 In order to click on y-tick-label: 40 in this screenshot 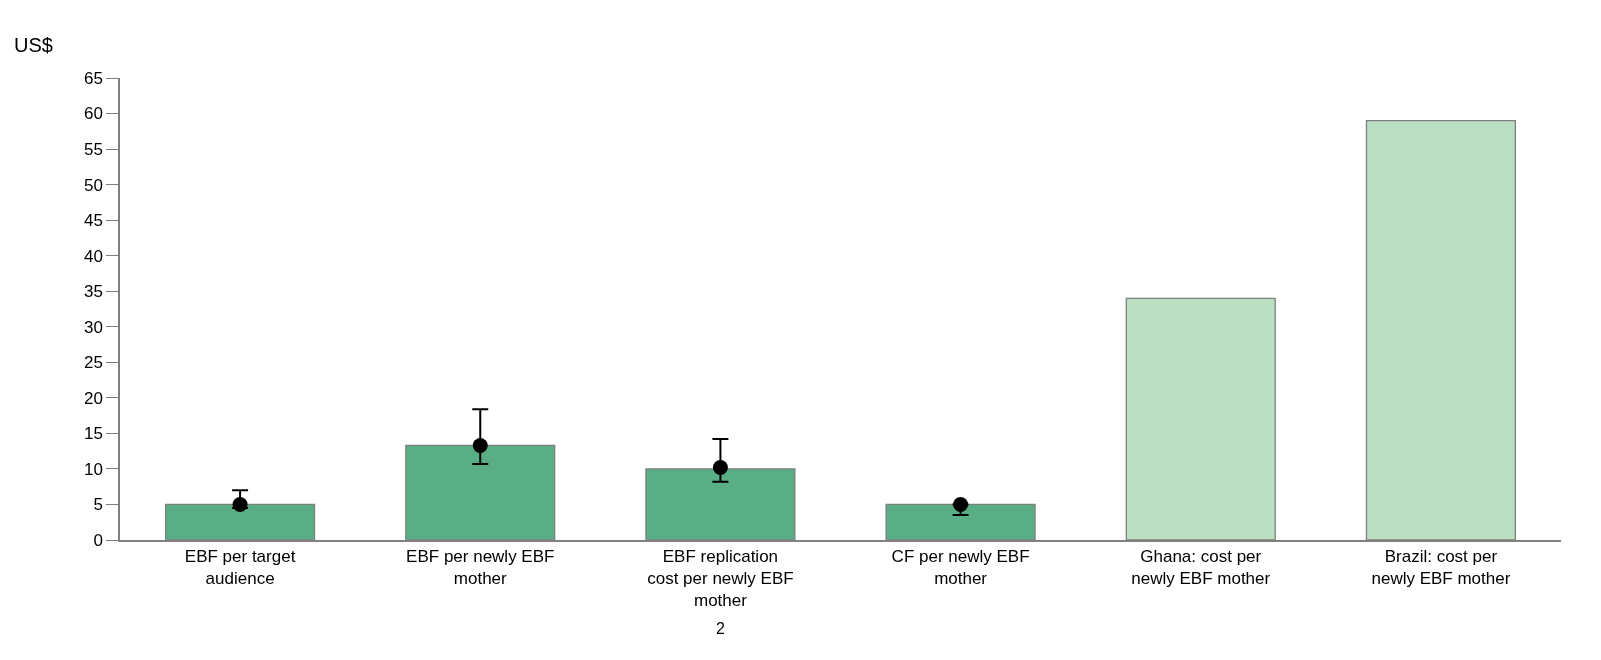, I will do `click(93, 256)`.